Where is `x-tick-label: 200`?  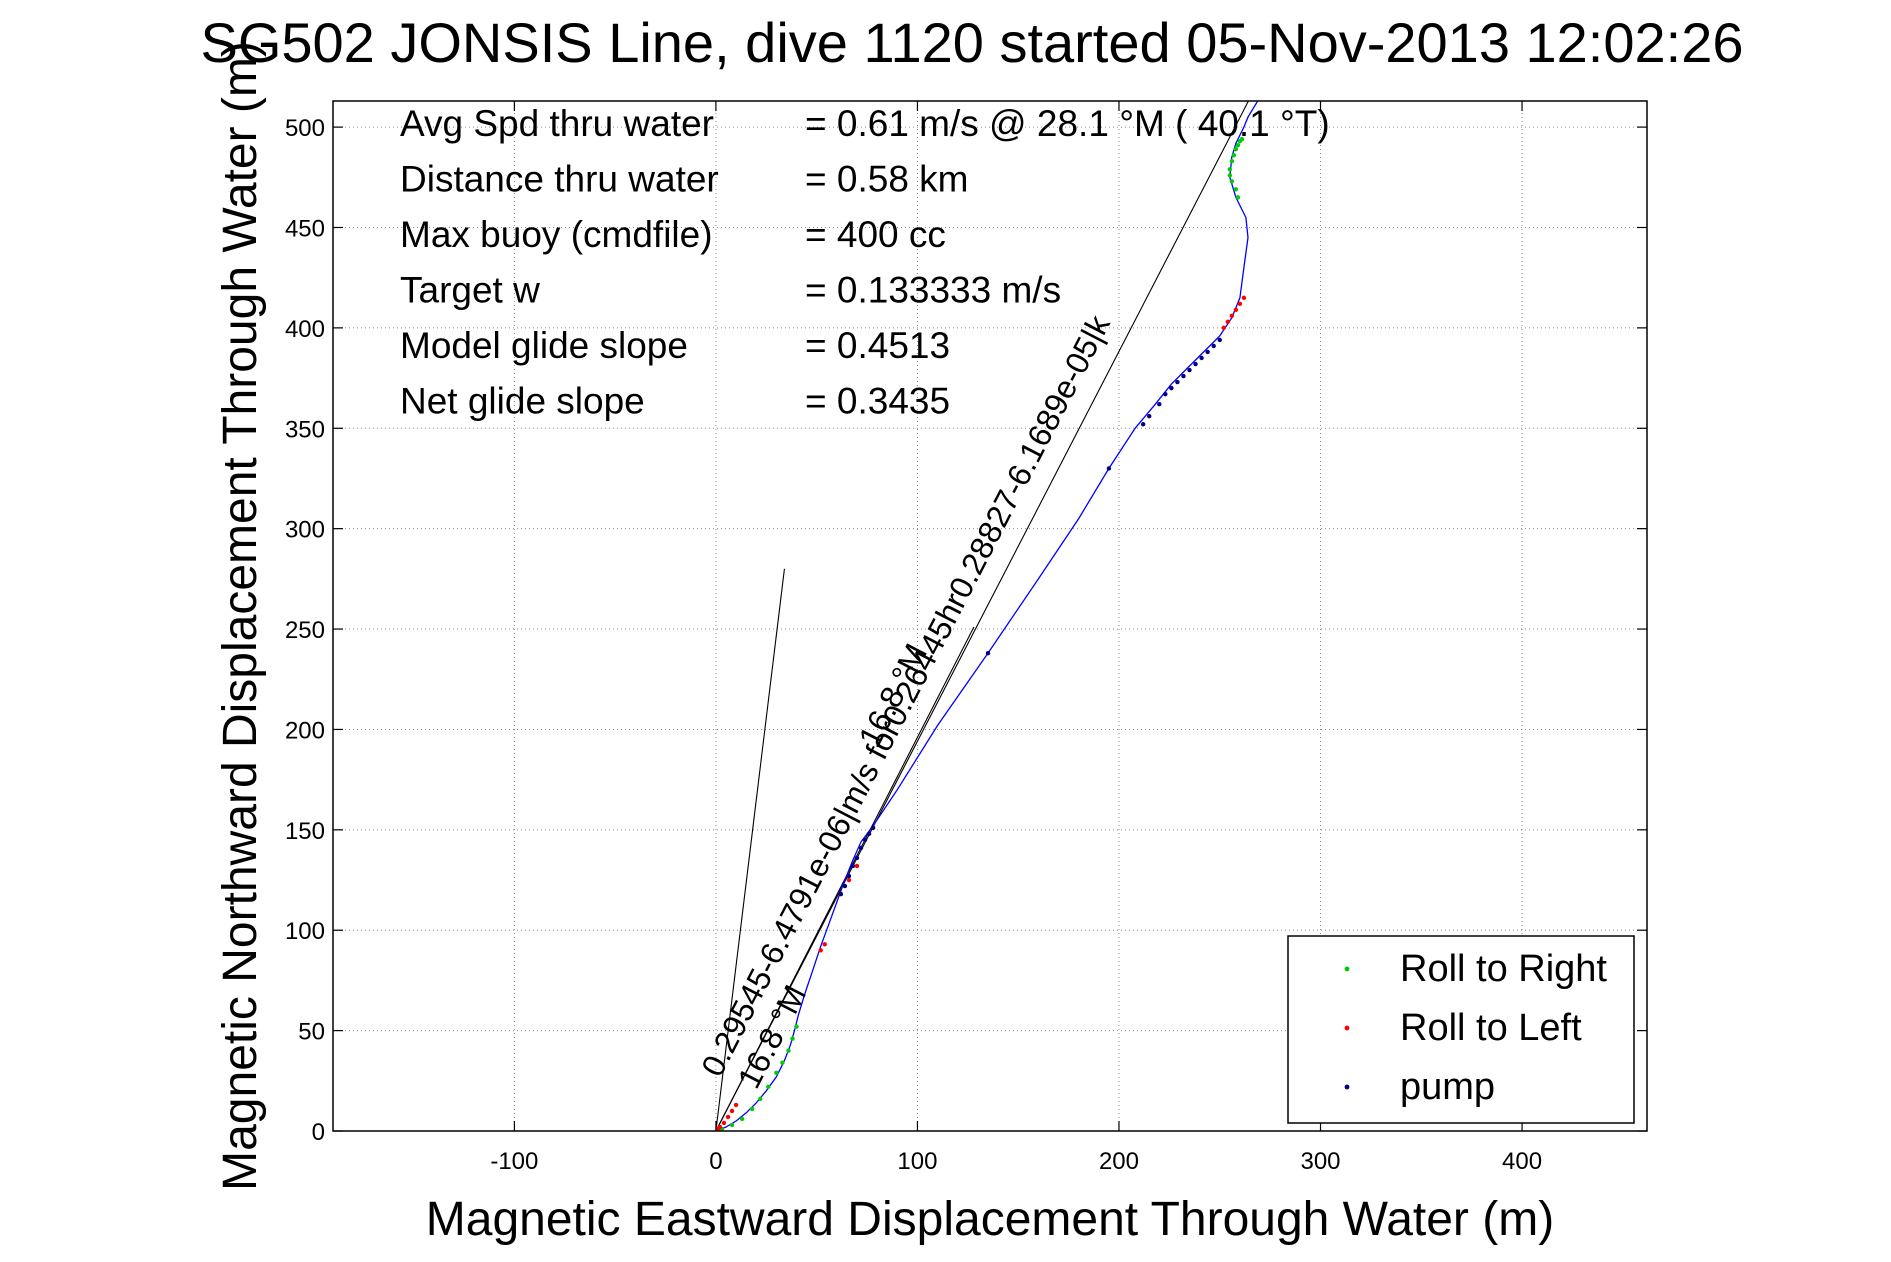 x-tick-label: 200 is located at coordinates (1119, 1161).